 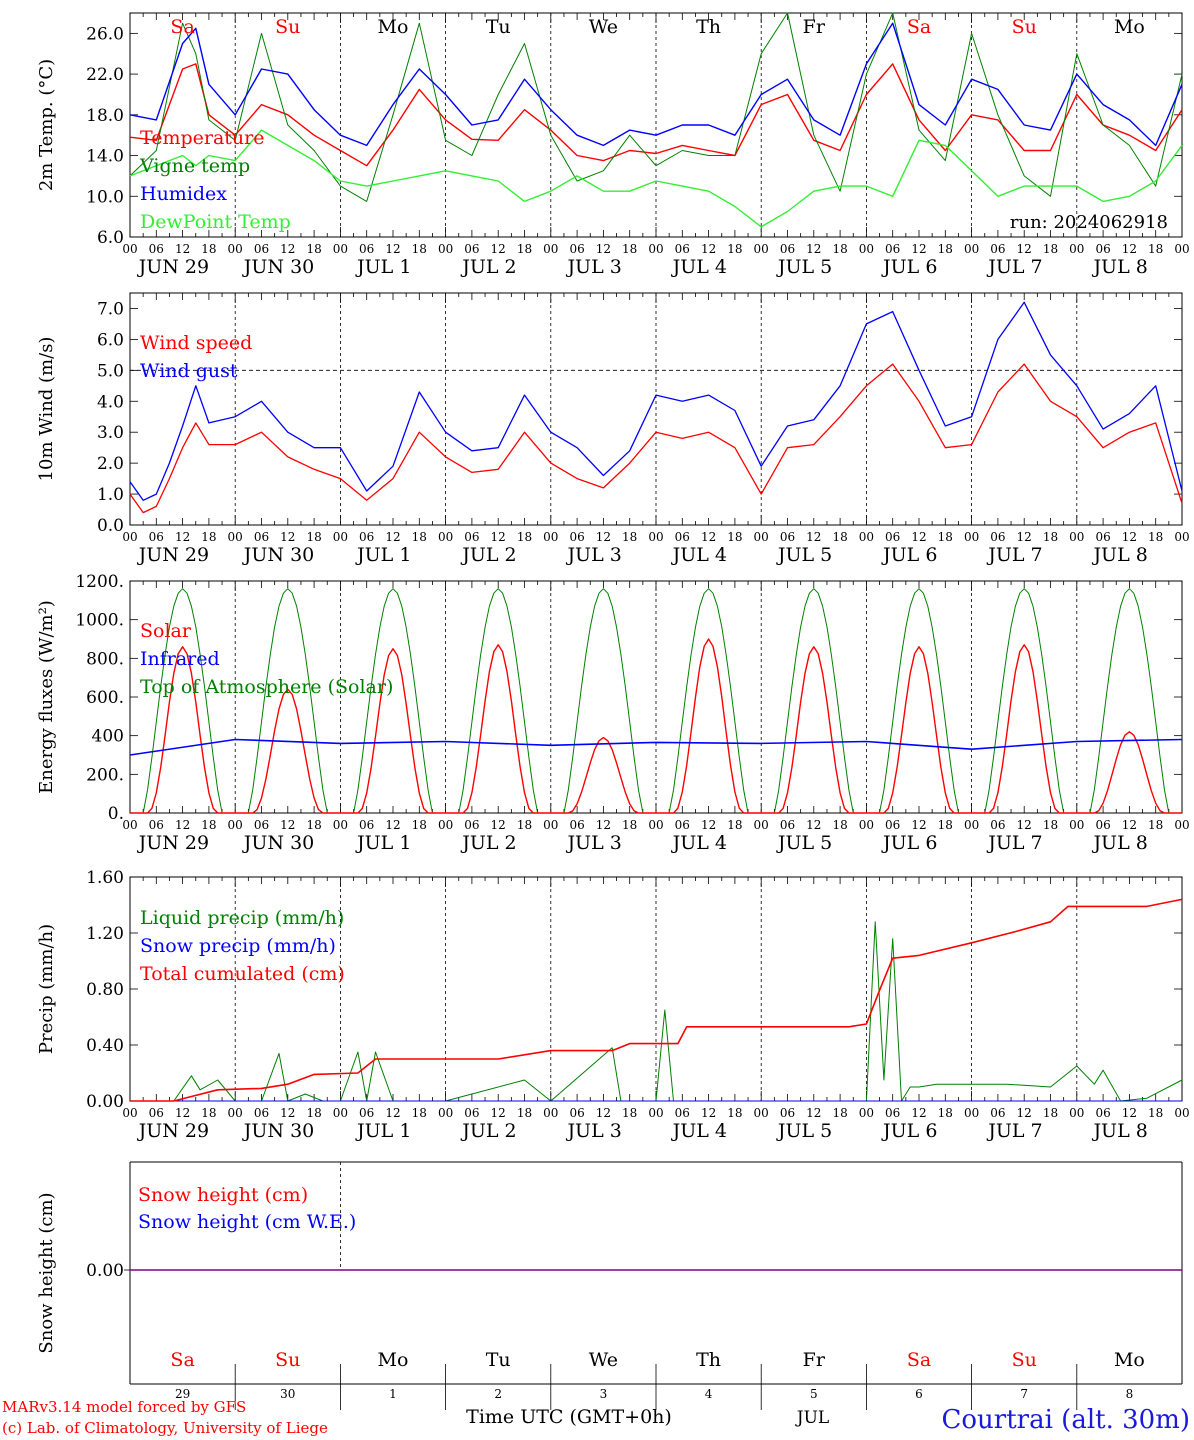 I want to click on date-label: JUL 6, so click(x=909, y=555).